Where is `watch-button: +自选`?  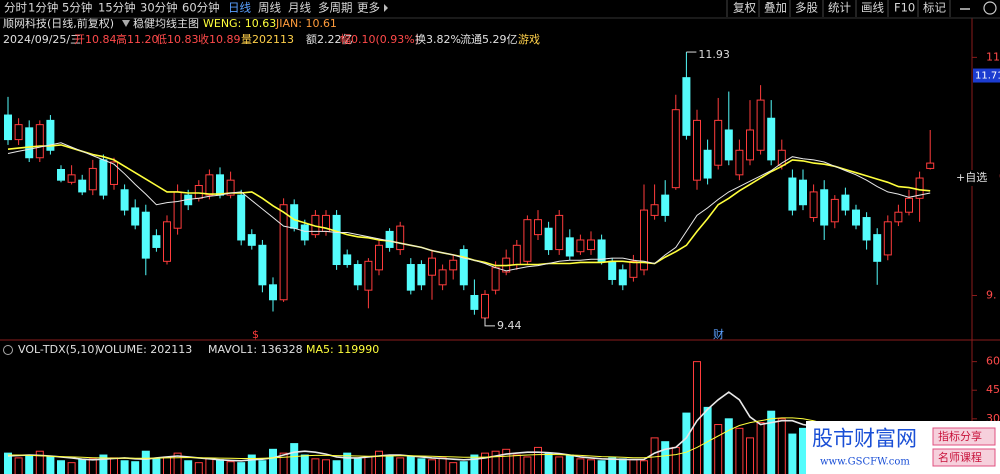 watch-button: +自选 is located at coordinates (971, 177).